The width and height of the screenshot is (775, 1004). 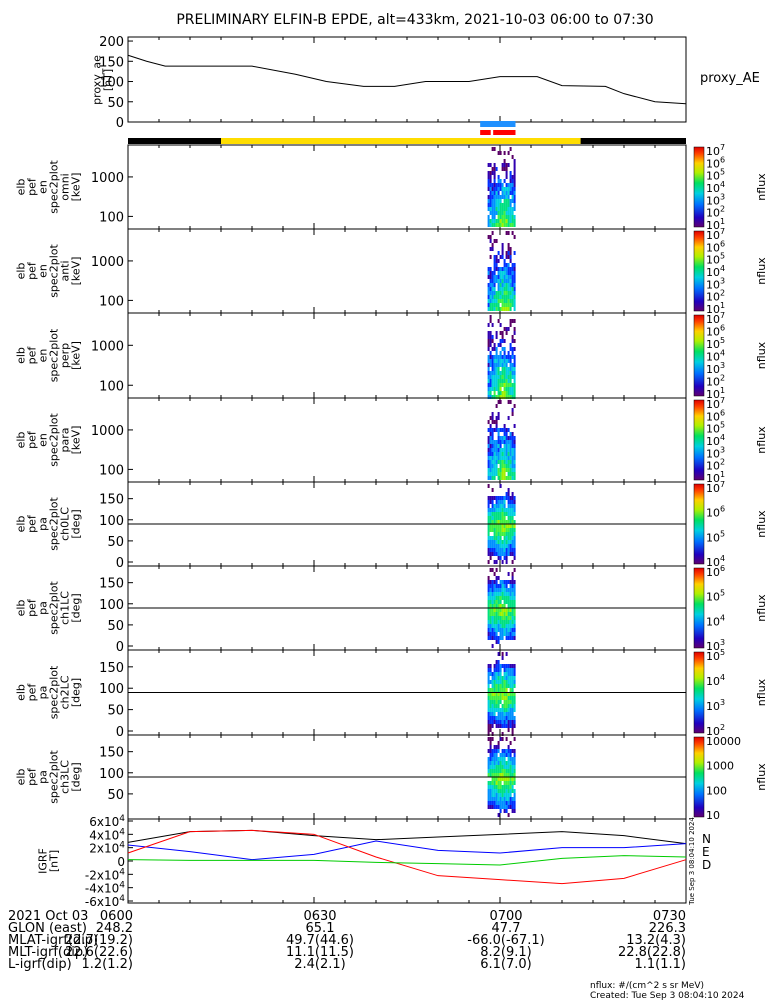 What do you see at coordinates (715, 680) in the screenshot?
I see `colorbar-tick-label: 10⁴` at bounding box center [715, 680].